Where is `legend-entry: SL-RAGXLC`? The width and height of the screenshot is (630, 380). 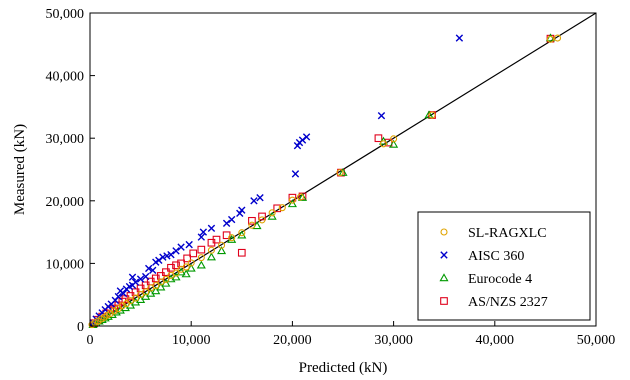 legend-entry: SL-RAGXLC is located at coordinates (493, 233).